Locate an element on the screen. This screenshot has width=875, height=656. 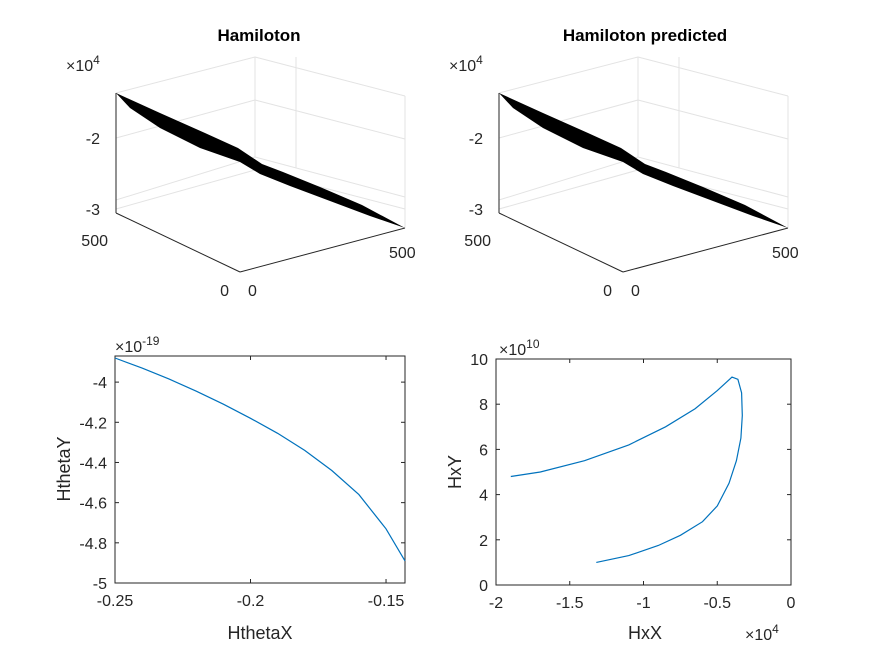
y-ticks: 0 2 4 6 8 10 is located at coordinates (630, 473).